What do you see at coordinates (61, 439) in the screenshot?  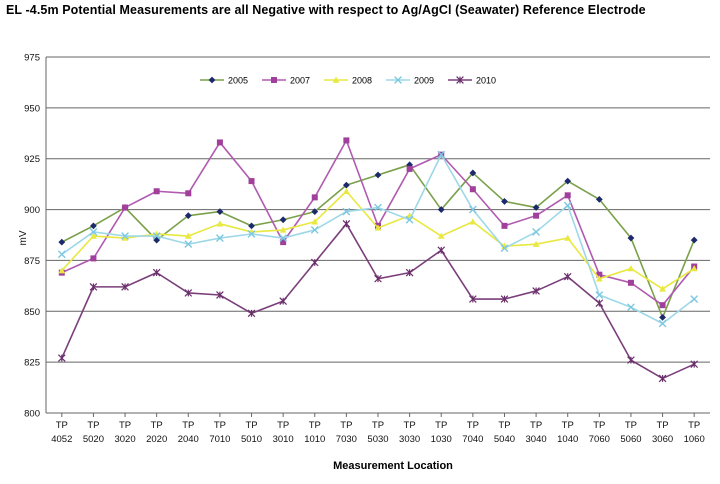 I see `x-tick-label: 4052` at bounding box center [61, 439].